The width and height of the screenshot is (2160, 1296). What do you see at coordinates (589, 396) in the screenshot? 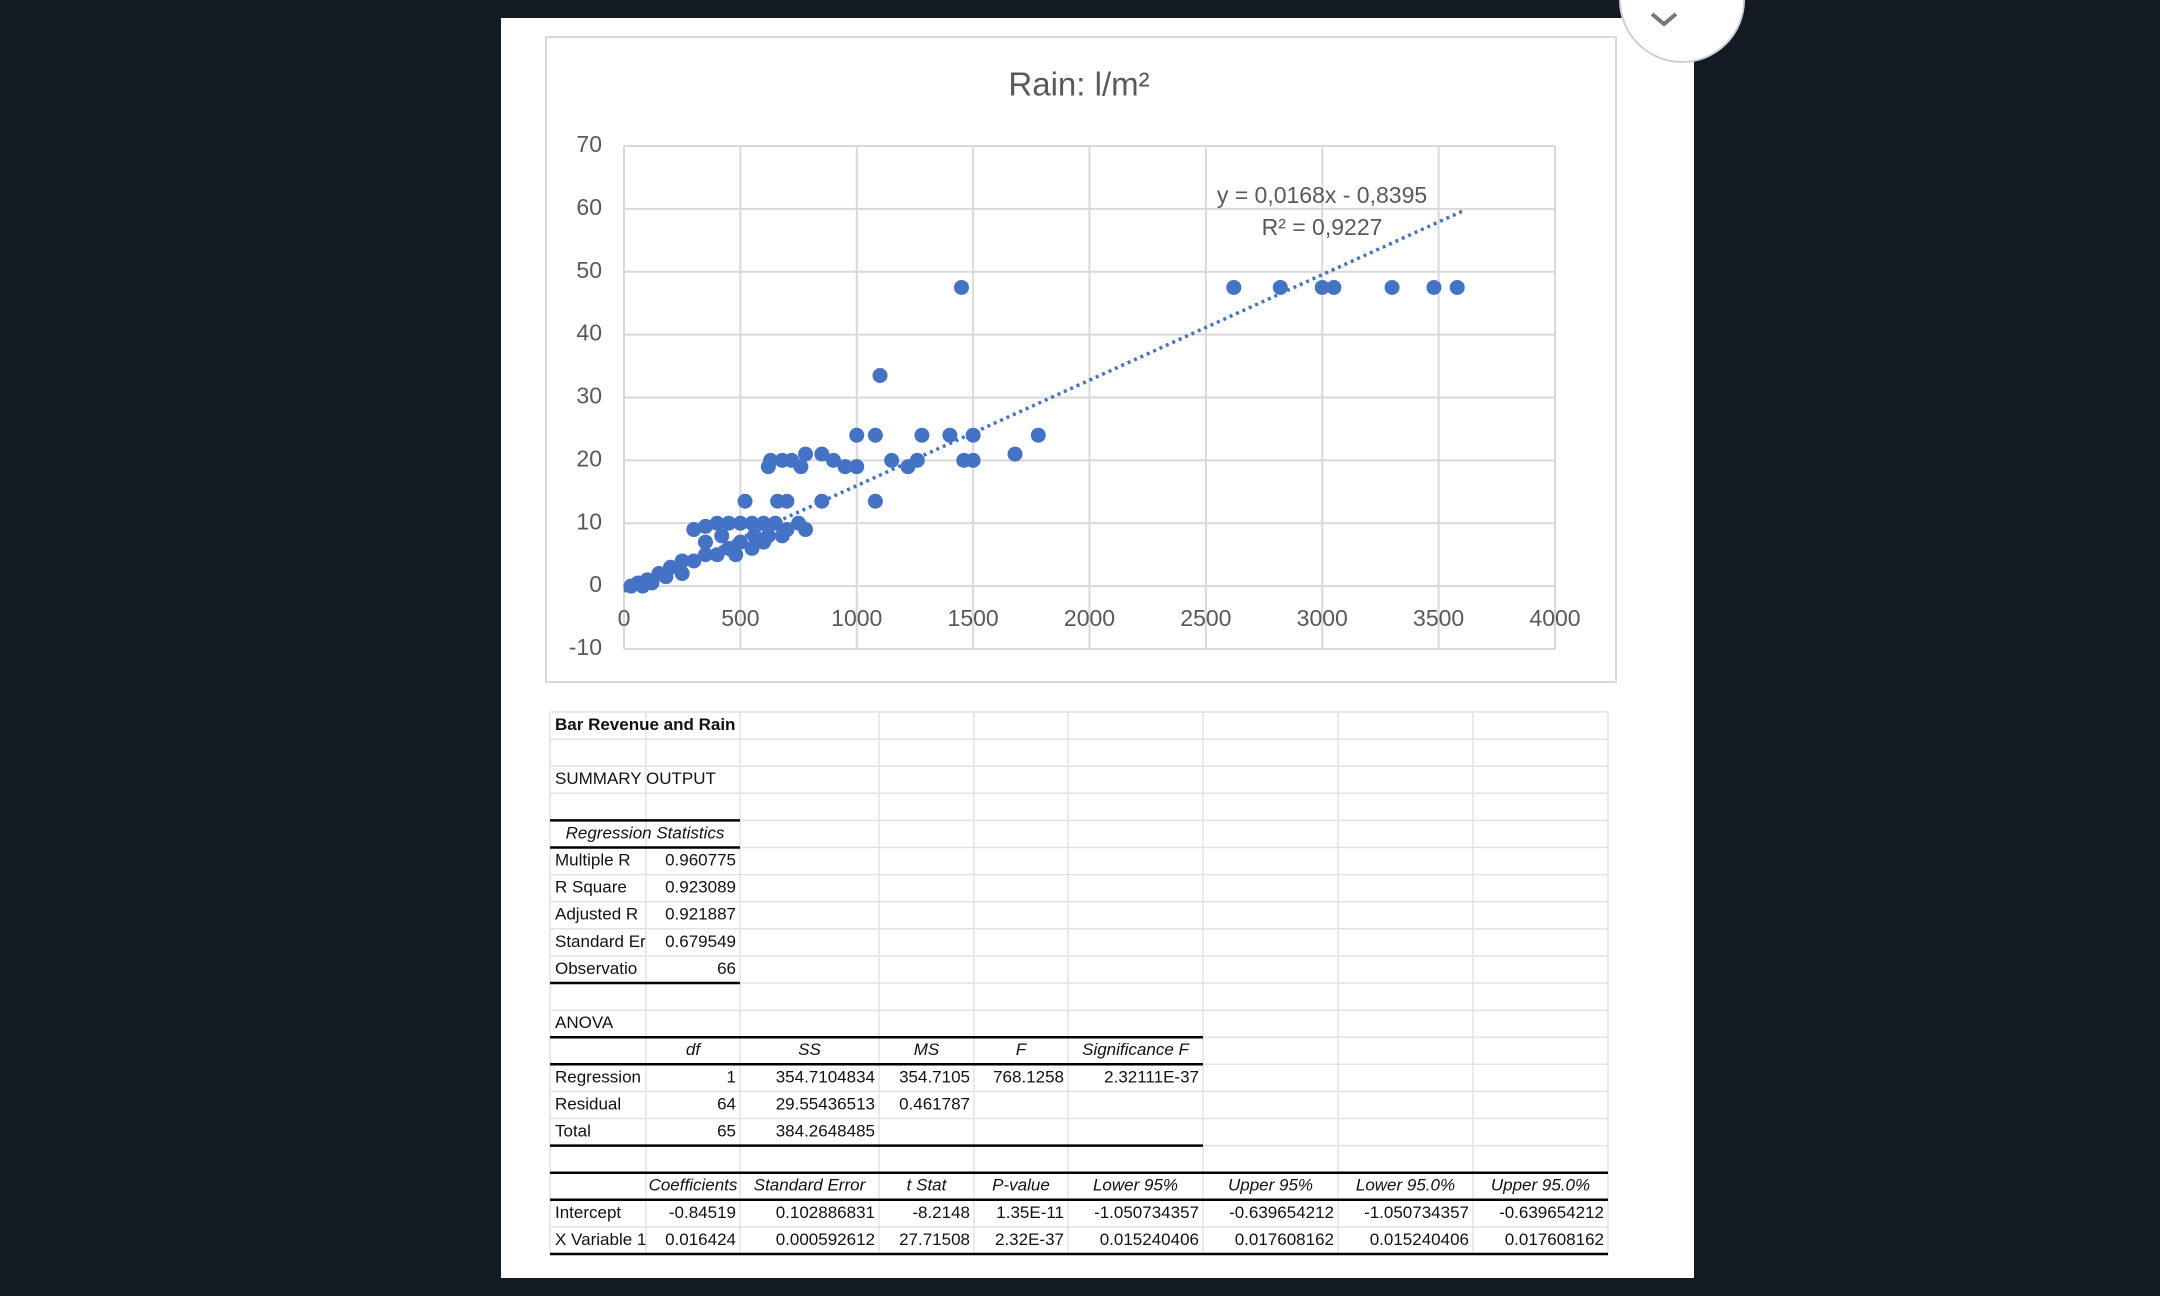
I see `y-tick-label: 30` at bounding box center [589, 396].